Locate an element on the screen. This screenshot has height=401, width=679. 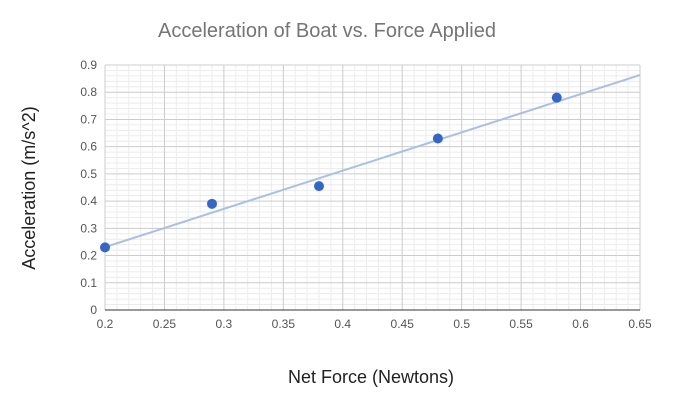
x-tick-label: 0.25 is located at coordinates (165, 324).